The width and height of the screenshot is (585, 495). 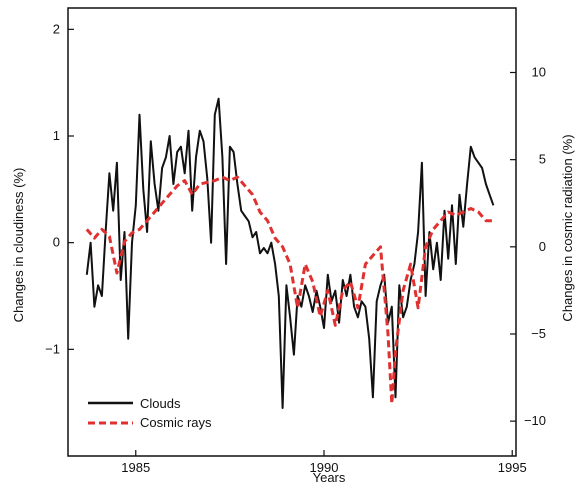 I want to click on legend: Clouds Cosmic rays, so click(x=150, y=413).